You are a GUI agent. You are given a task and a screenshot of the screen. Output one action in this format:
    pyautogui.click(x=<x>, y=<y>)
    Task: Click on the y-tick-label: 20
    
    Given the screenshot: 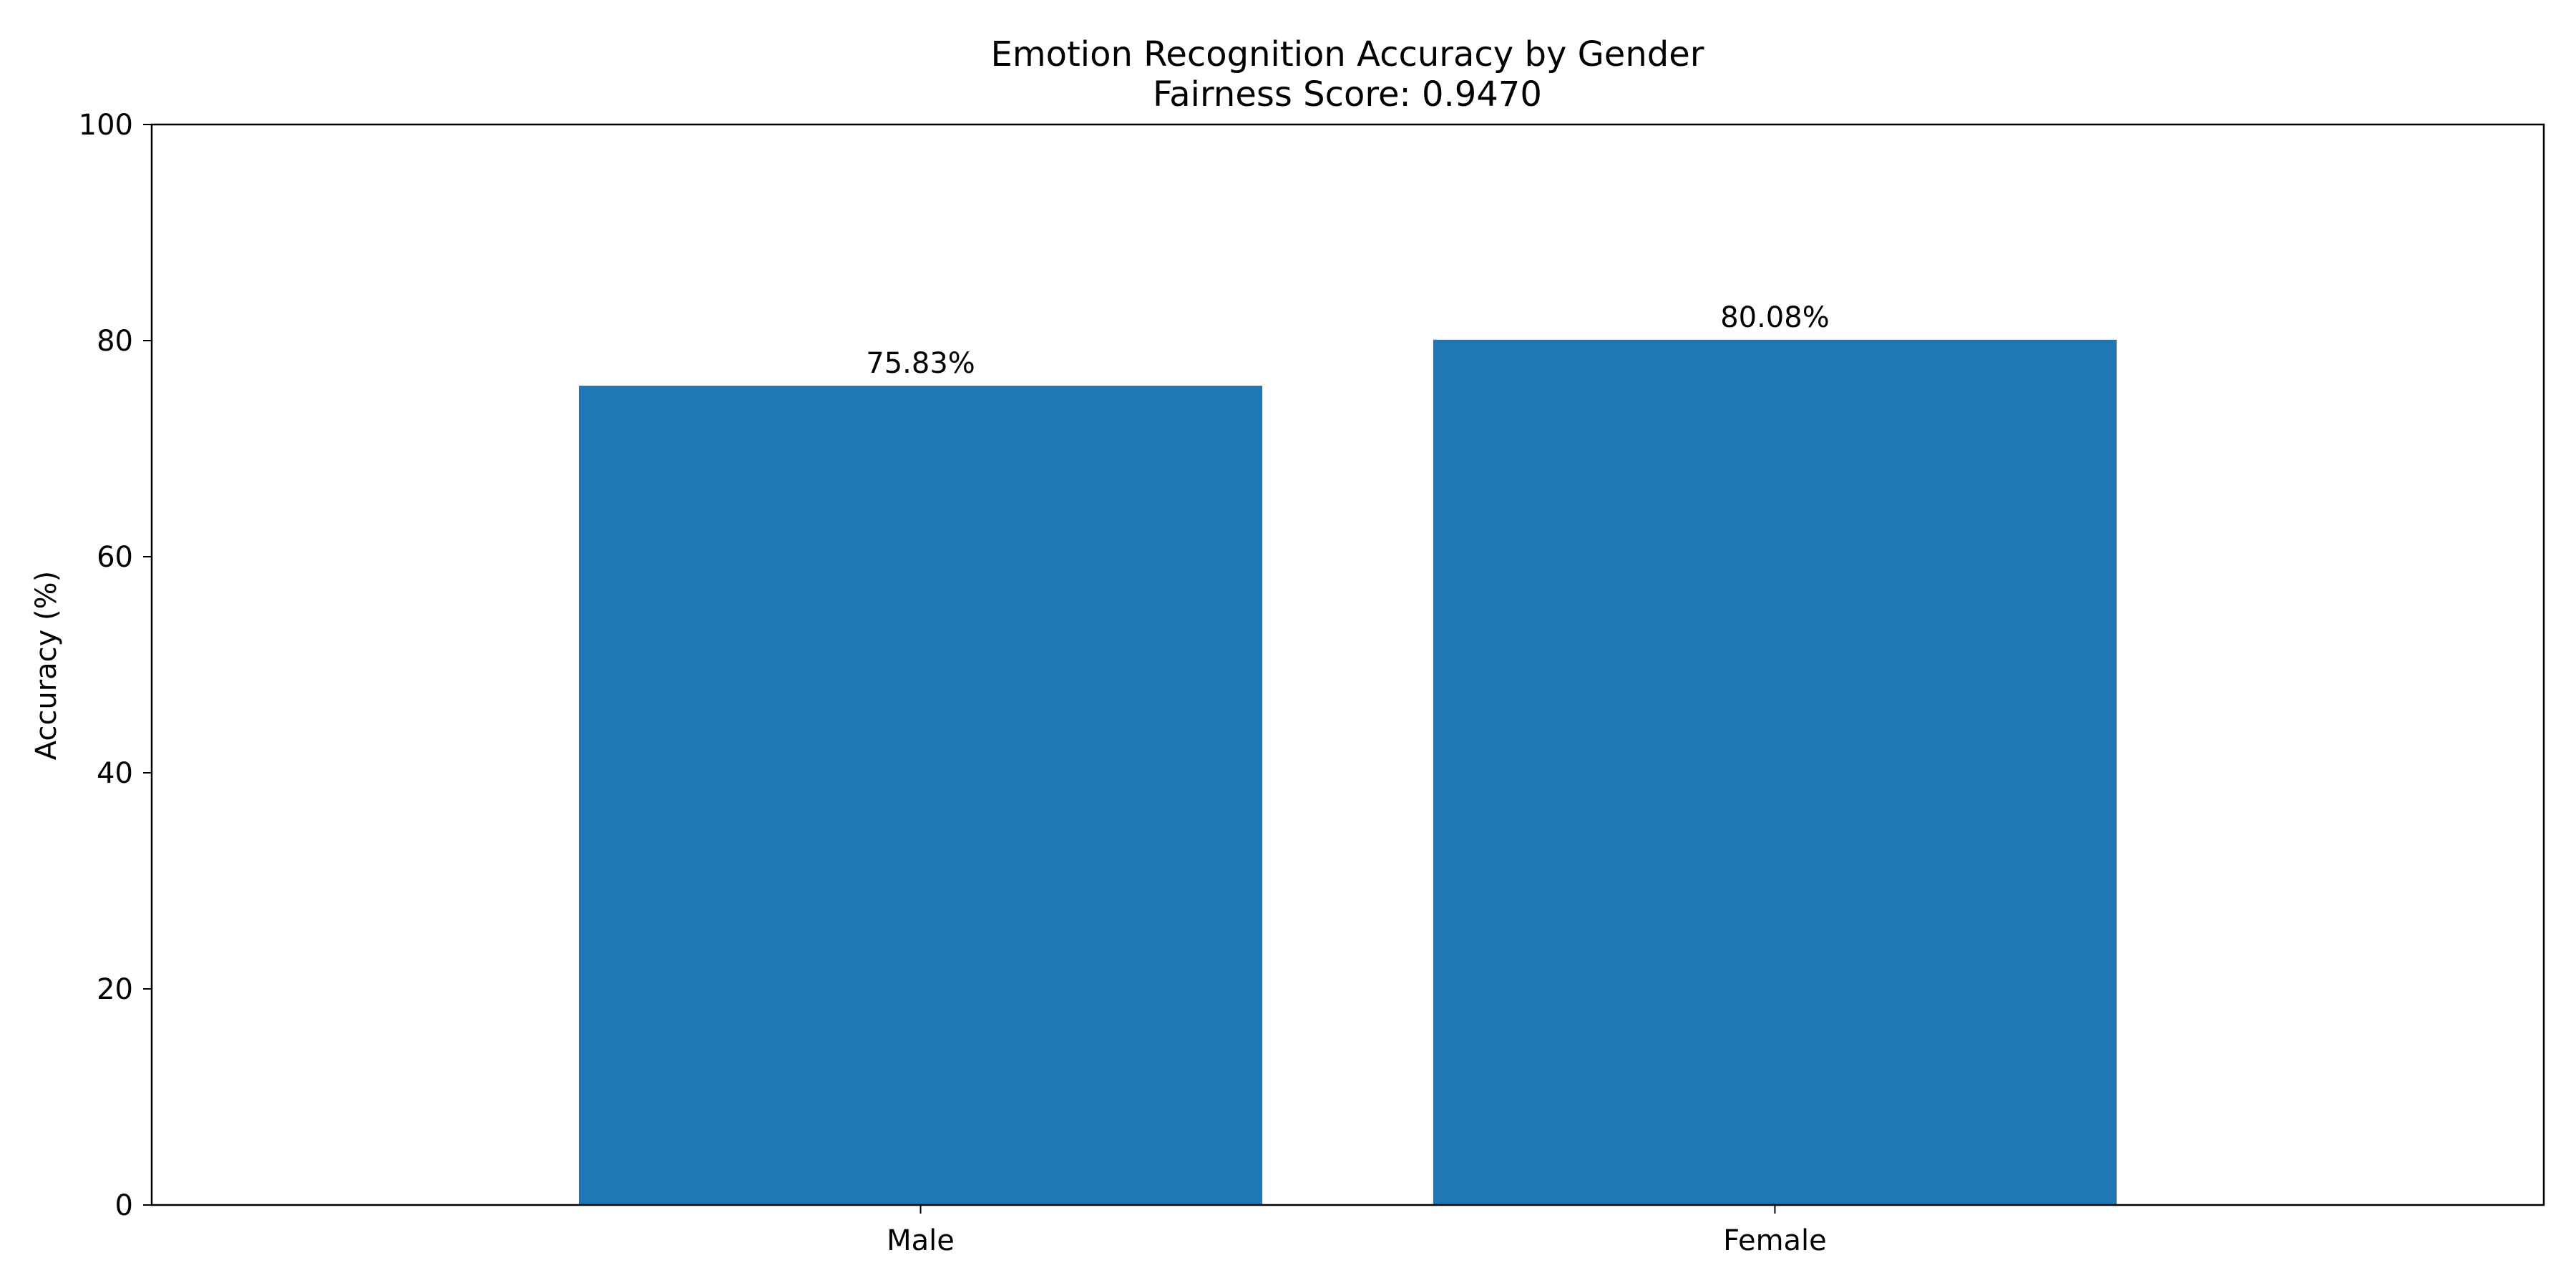 What is the action you would take?
    pyautogui.click(x=115, y=989)
    